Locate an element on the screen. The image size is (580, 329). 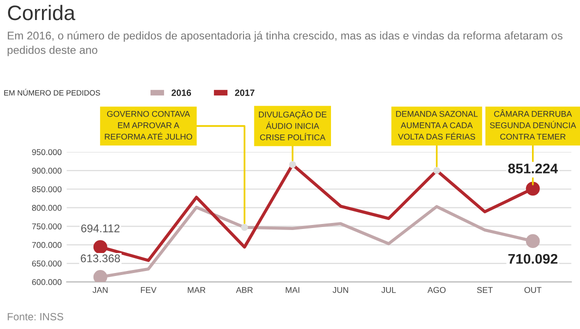
chart-title: Corrida is located at coordinates (42, 12).